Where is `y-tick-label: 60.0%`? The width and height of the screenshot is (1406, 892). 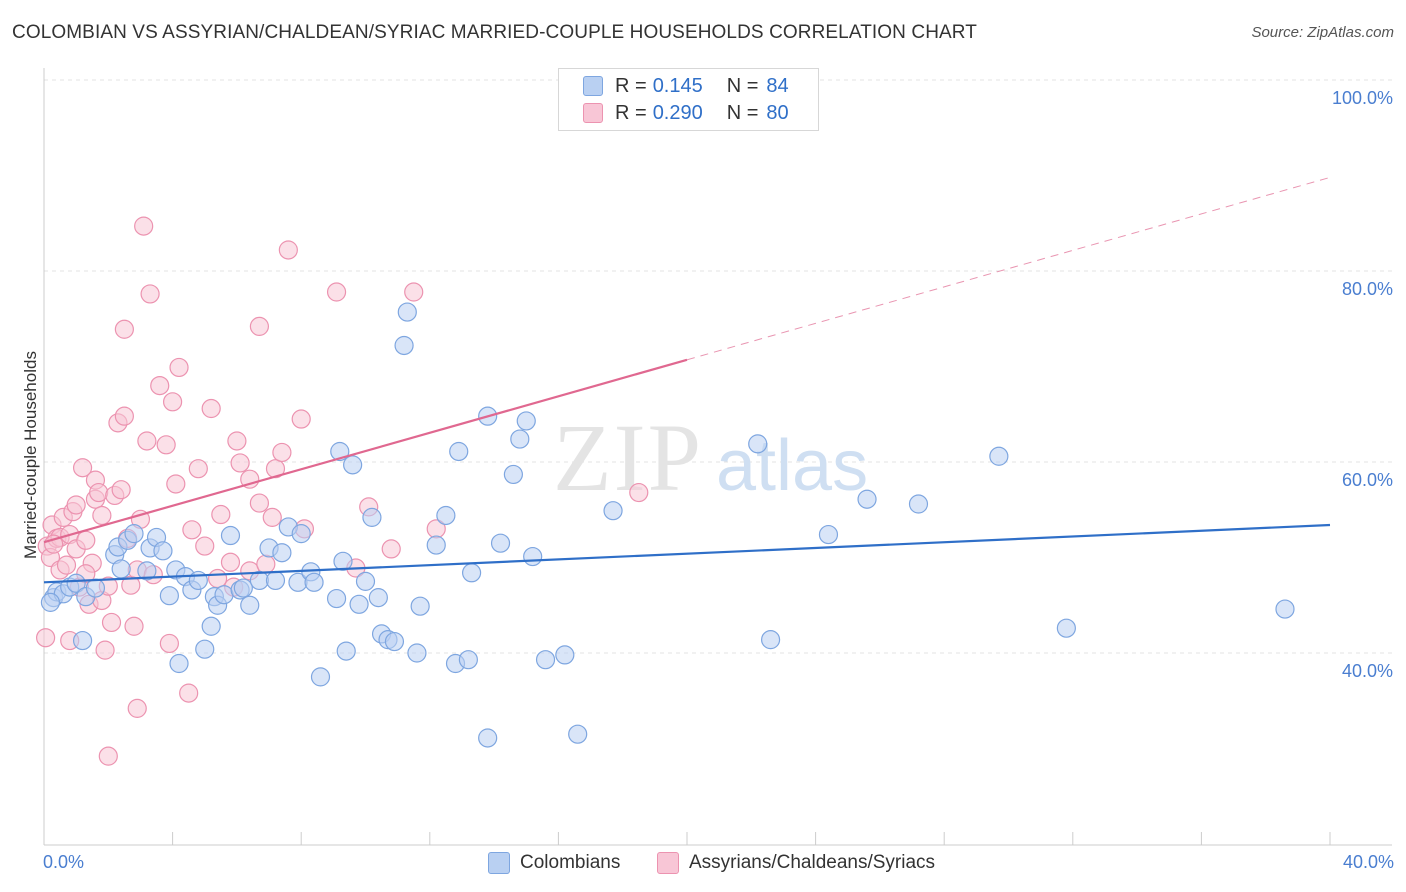
y-tick-label: 60.0% is located at coordinates (1367, 480).